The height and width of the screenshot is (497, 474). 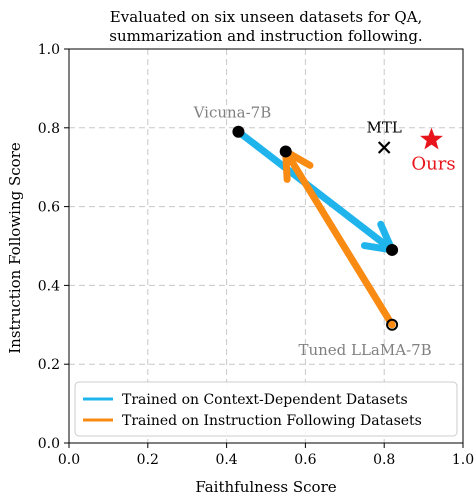 What do you see at coordinates (341, 242) in the screenshot?
I see `arrow-shaft` at bounding box center [341, 242].